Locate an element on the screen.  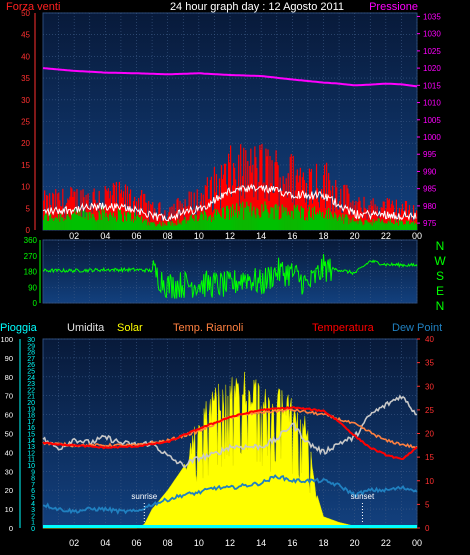
rain-tick-label: 6 is located at coordinates (33, 491).